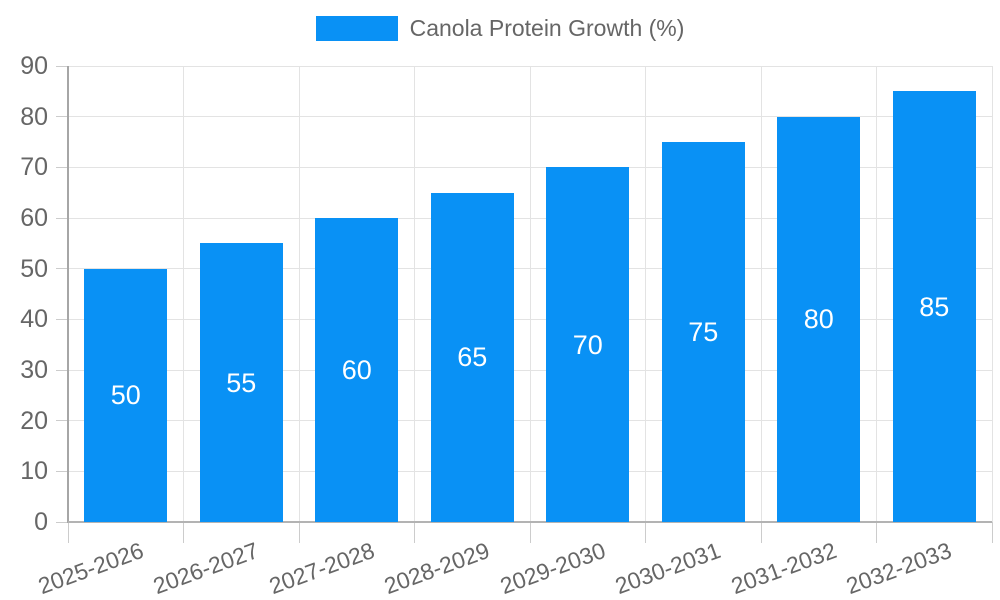 The width and height of the screenshot is (1000, 600). What do you see at coordinates (34, 116) in the screenshot?
I see `y-axis-tick-label: 80` at bounding box center [34, 116].